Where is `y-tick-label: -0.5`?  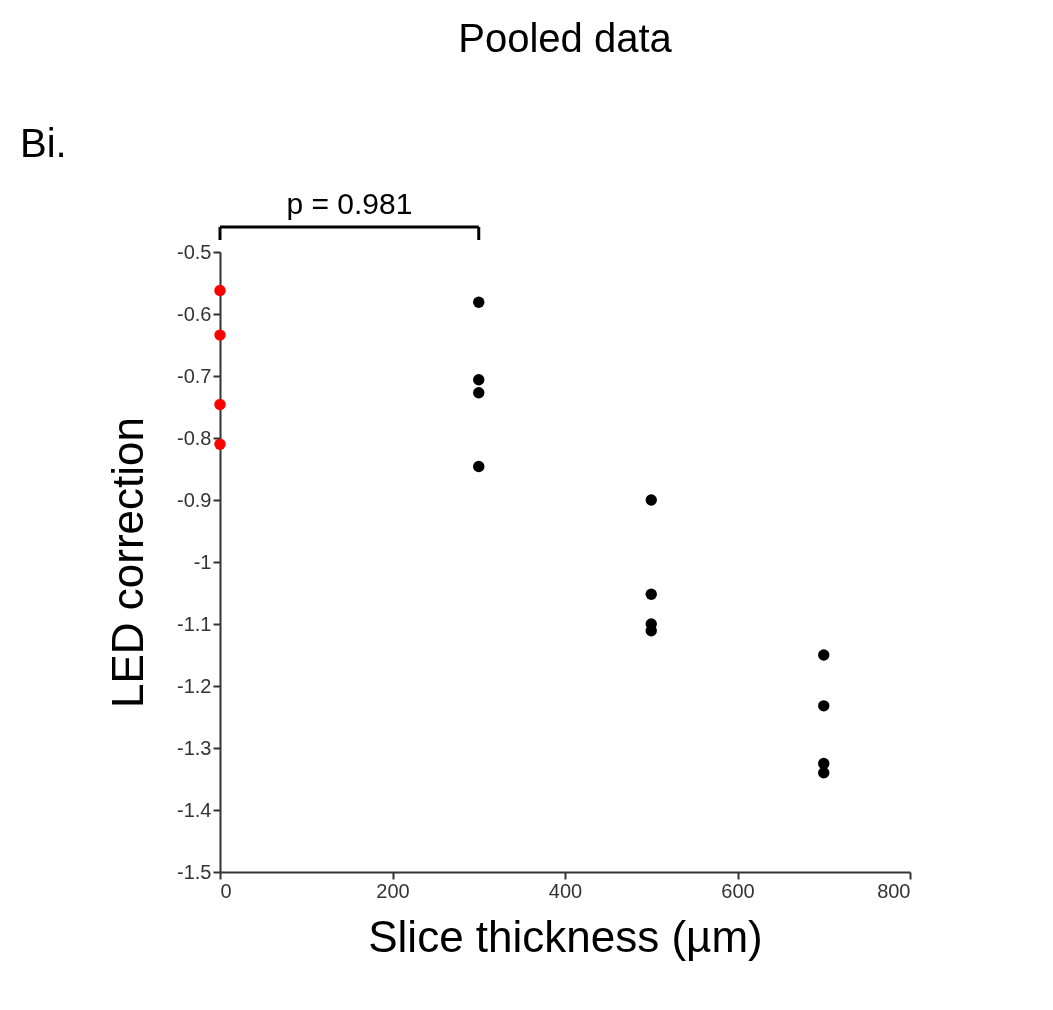
y-tick-label: -0.5 is located at coordinates (194, 251).